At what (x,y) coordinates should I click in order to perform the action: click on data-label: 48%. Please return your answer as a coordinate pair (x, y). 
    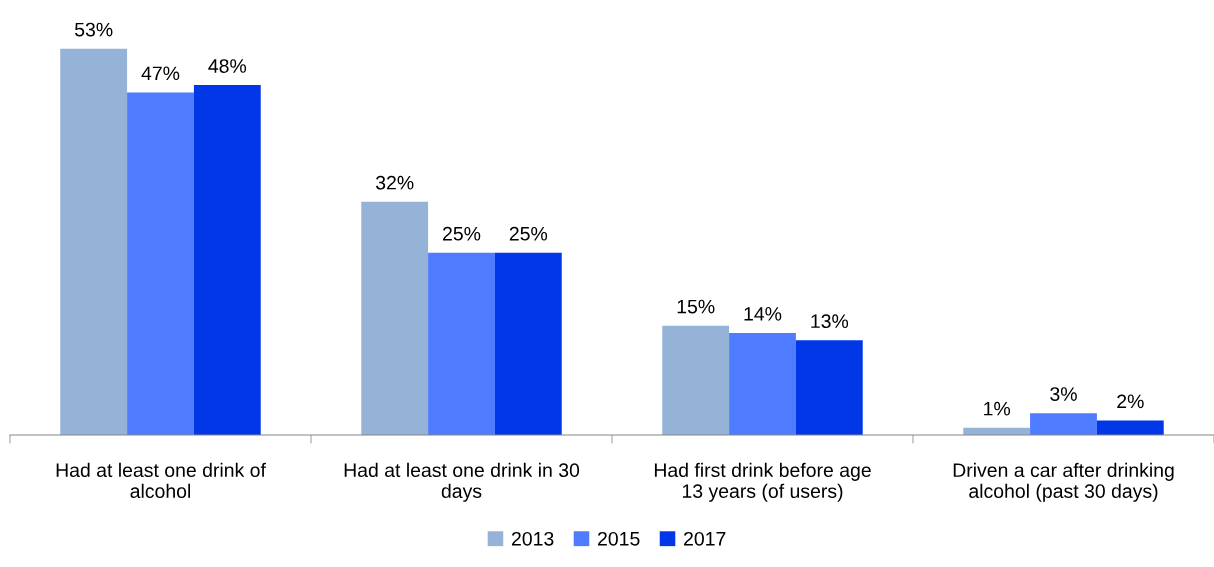
    Looking at the image, I should click on (227, 66).